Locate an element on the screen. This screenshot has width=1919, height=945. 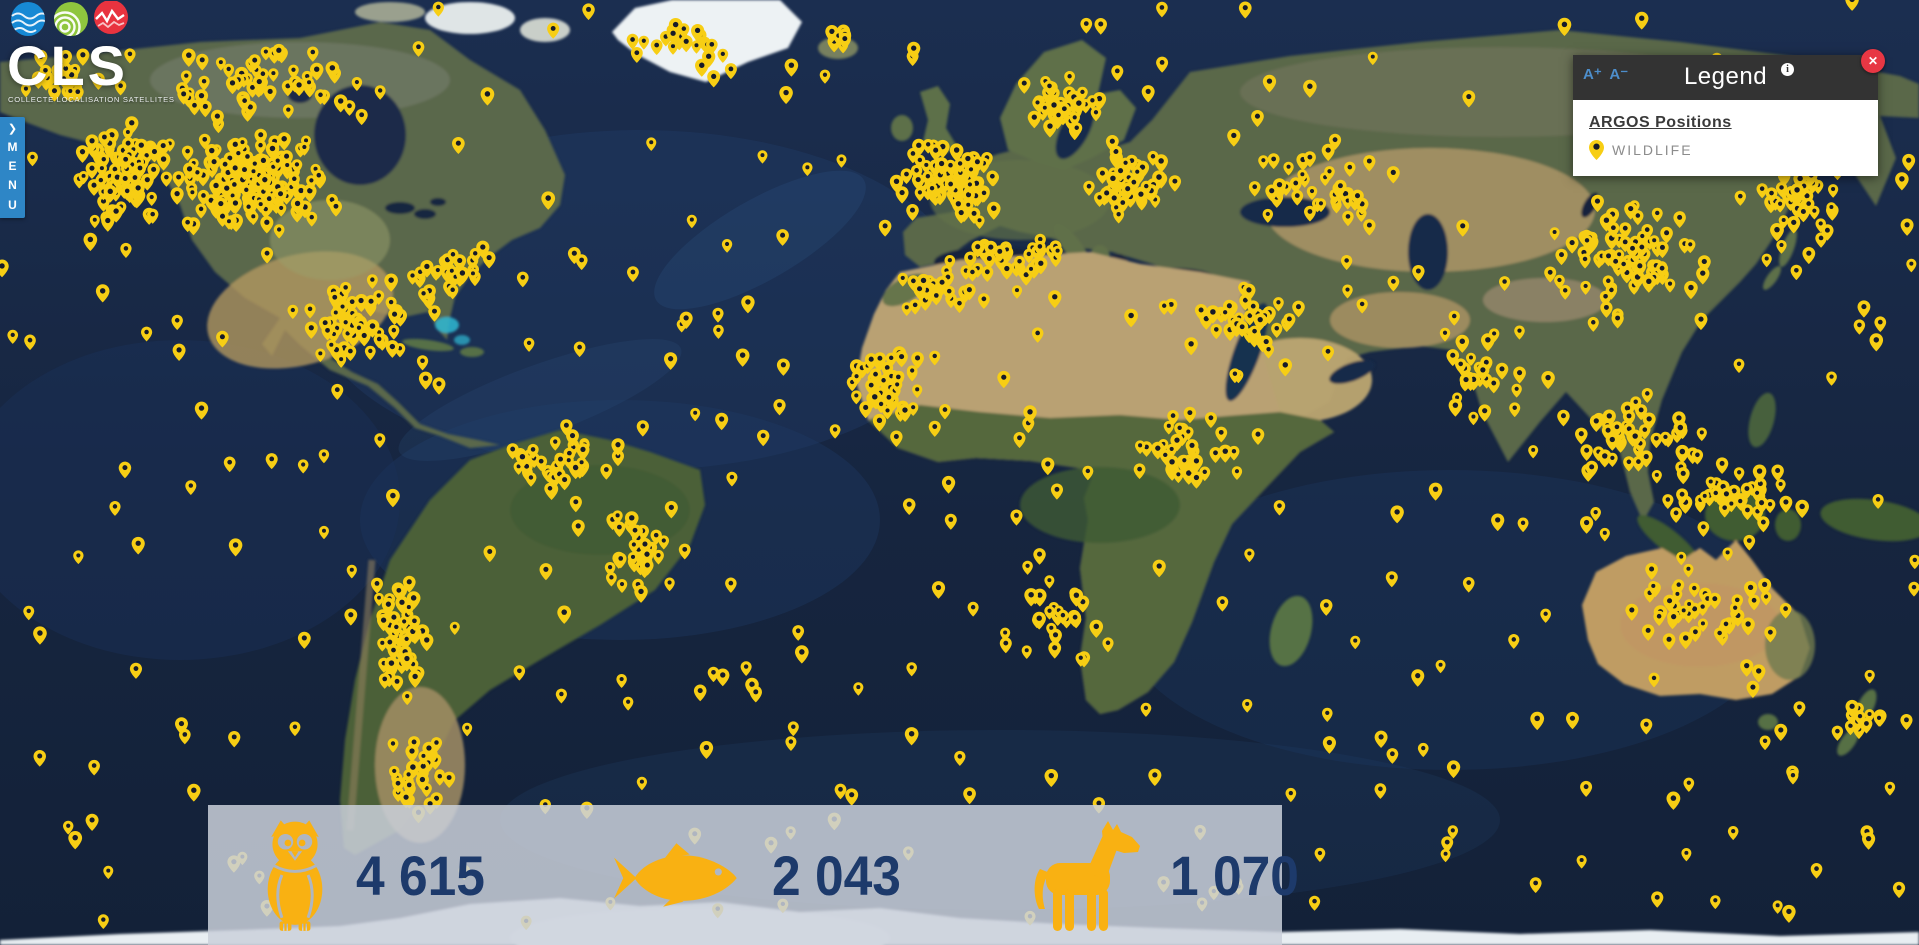
wildlife-pin-icon is located at coordinates (1596, 150).